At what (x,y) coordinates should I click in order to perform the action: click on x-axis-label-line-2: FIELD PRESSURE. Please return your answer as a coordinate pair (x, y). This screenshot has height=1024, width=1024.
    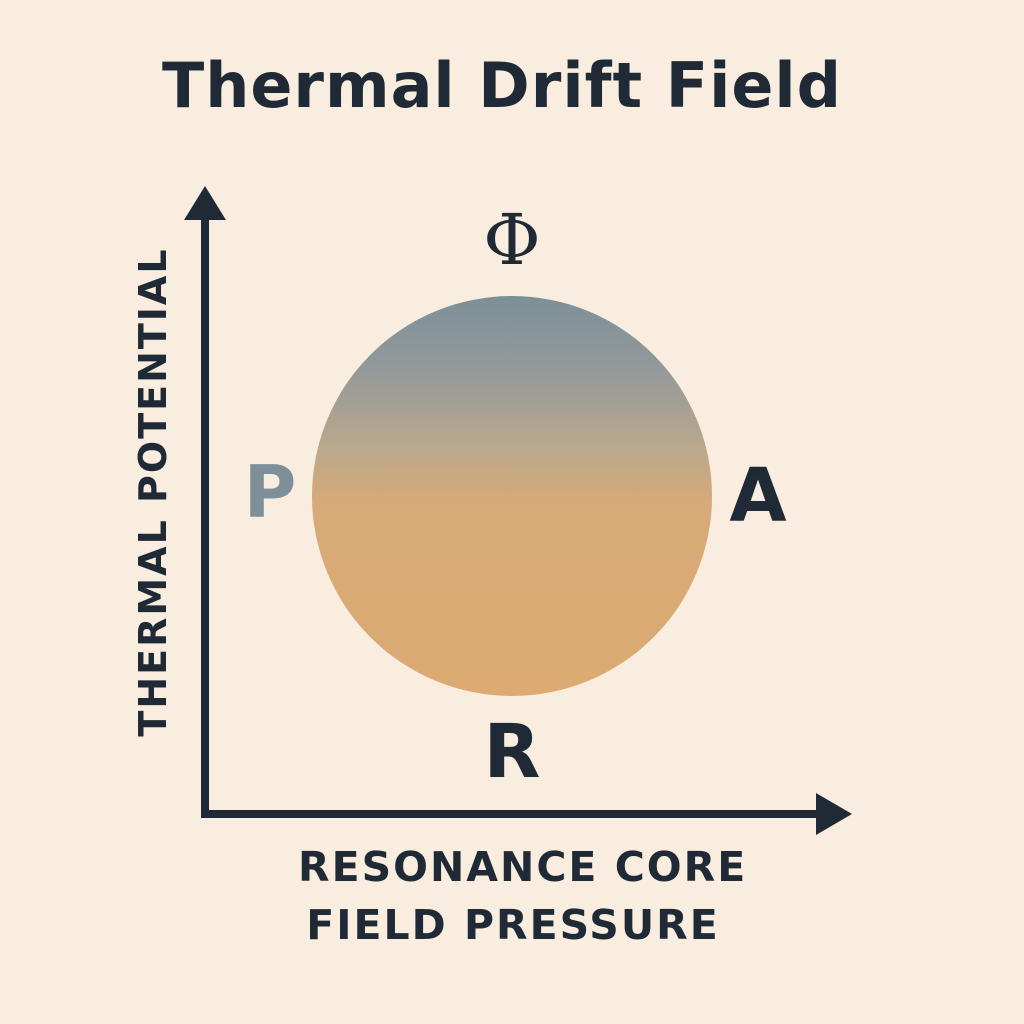
    Looking at the image, I should click on (513, 925).